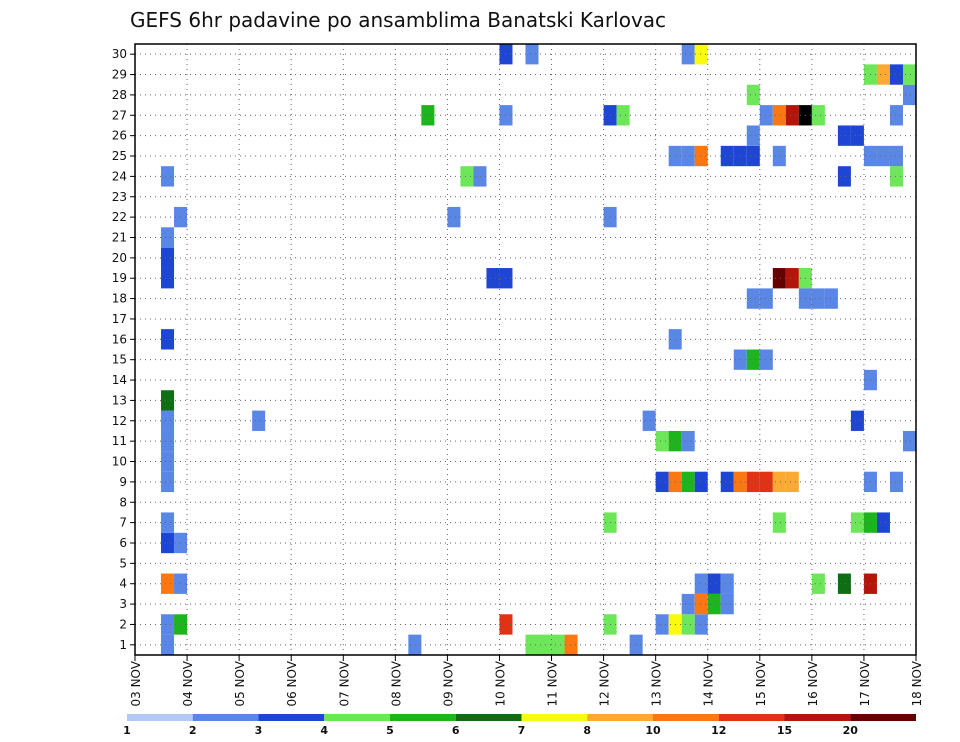  Describe the element at coordinates (119, 237) in the screenshot. I see `y-tick-label: 21` at that location.